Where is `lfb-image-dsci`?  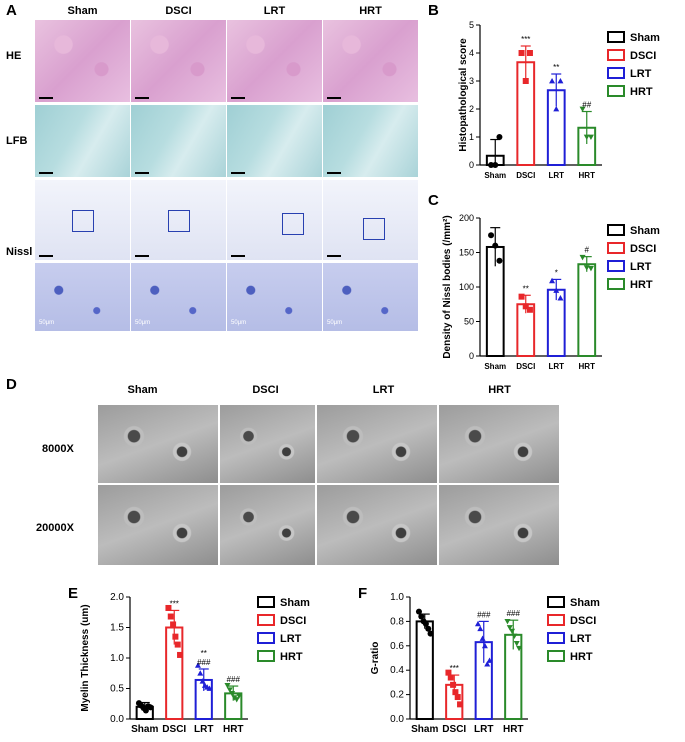 lfb-image-dsci is located at coordinates (178, 141).